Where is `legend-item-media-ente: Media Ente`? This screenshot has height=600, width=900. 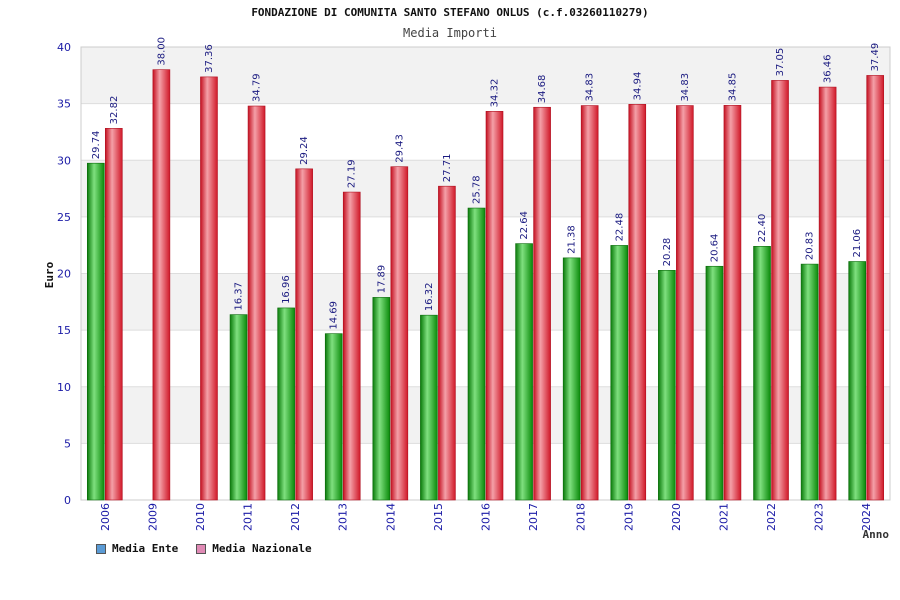
legend-item-media-ente: Media Ente is located at coordinates (137, 548).